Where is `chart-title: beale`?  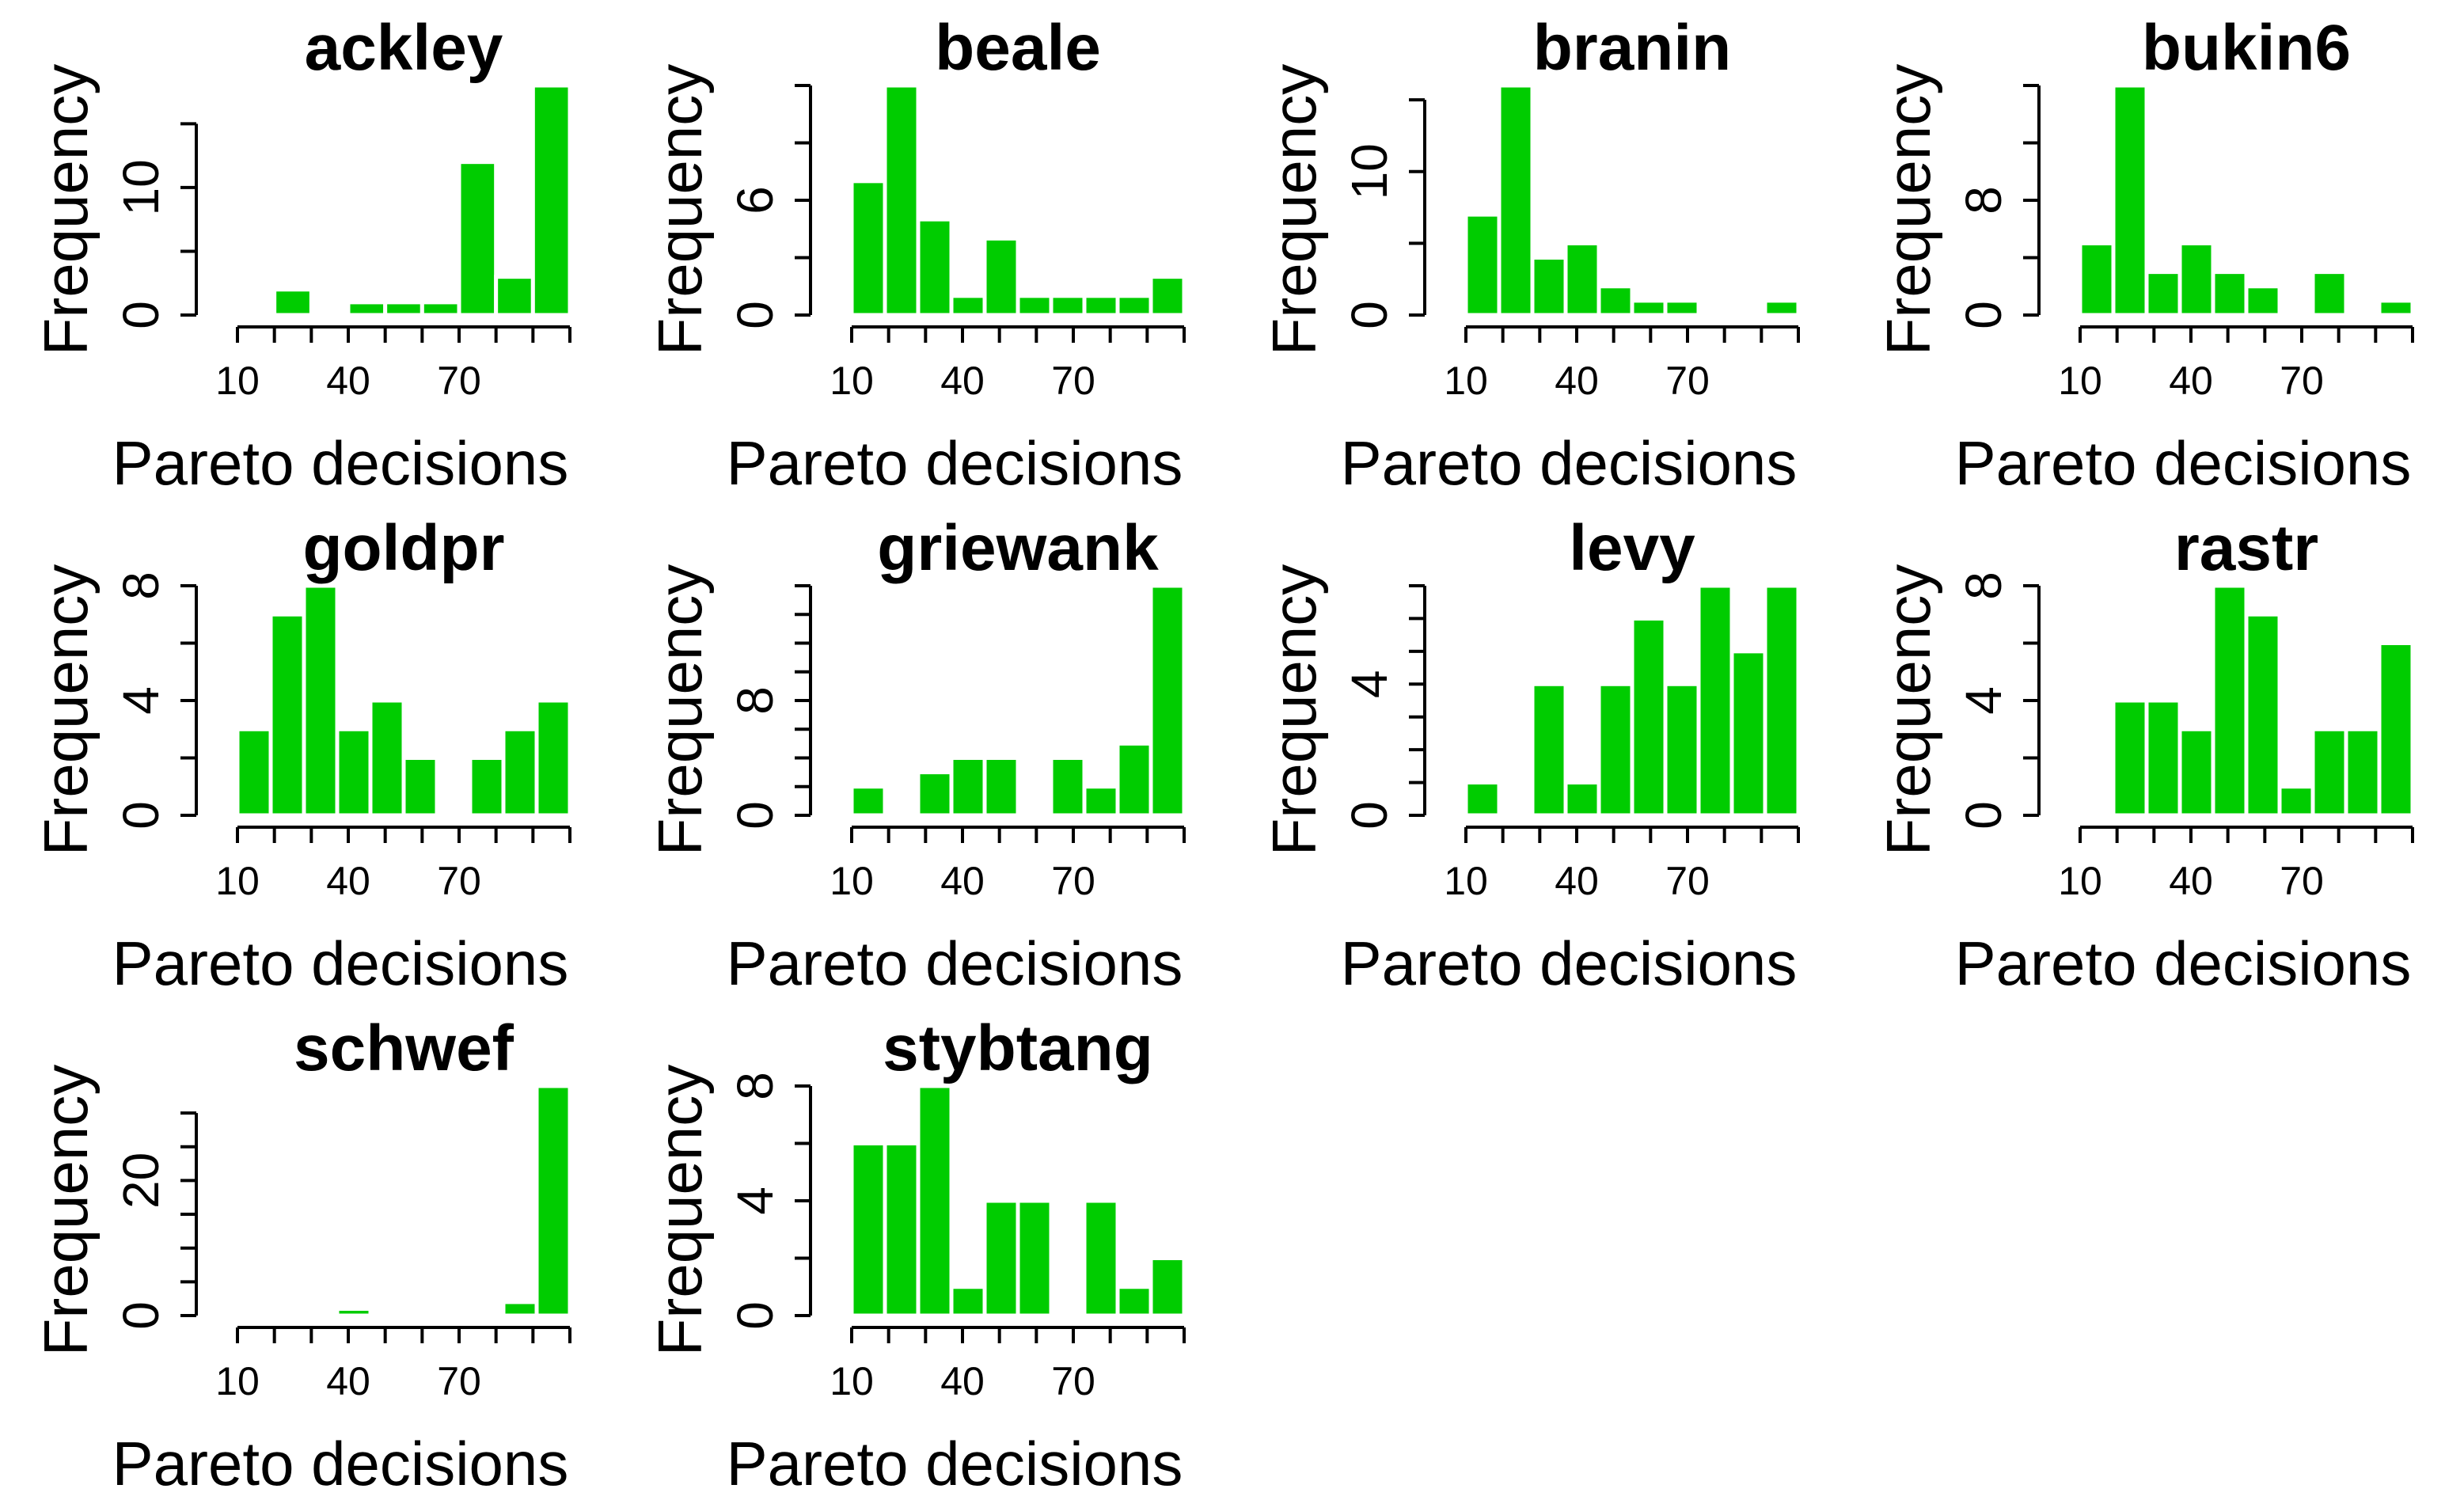 chart-title: beale is located at coordinates (1018, 48).